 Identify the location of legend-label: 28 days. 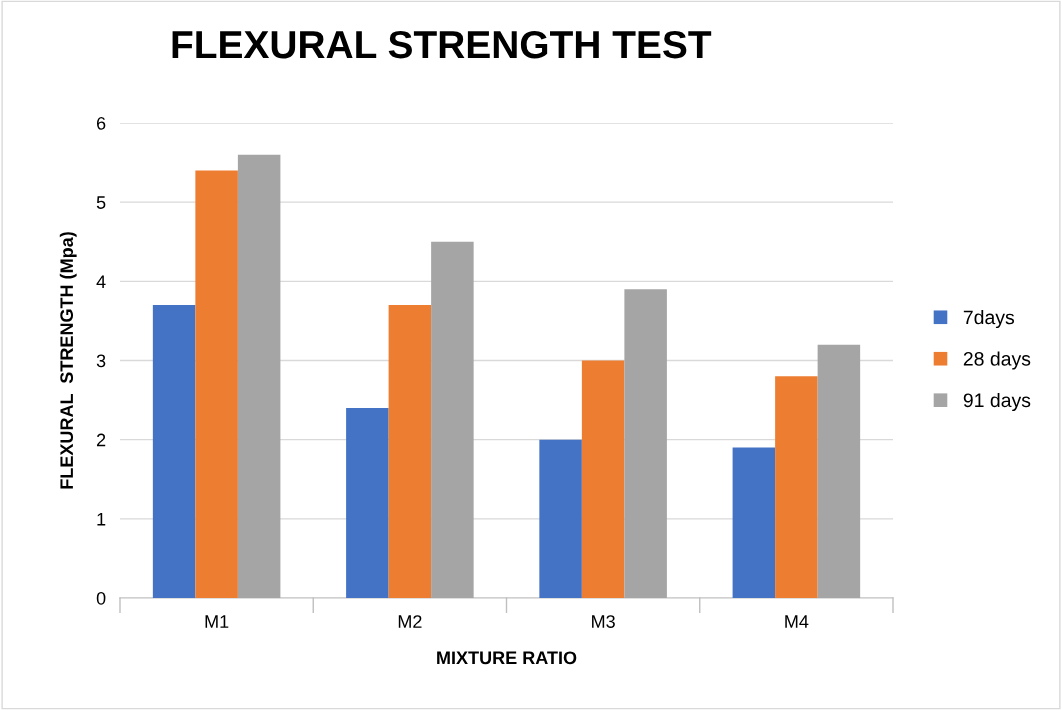
(997, 360).